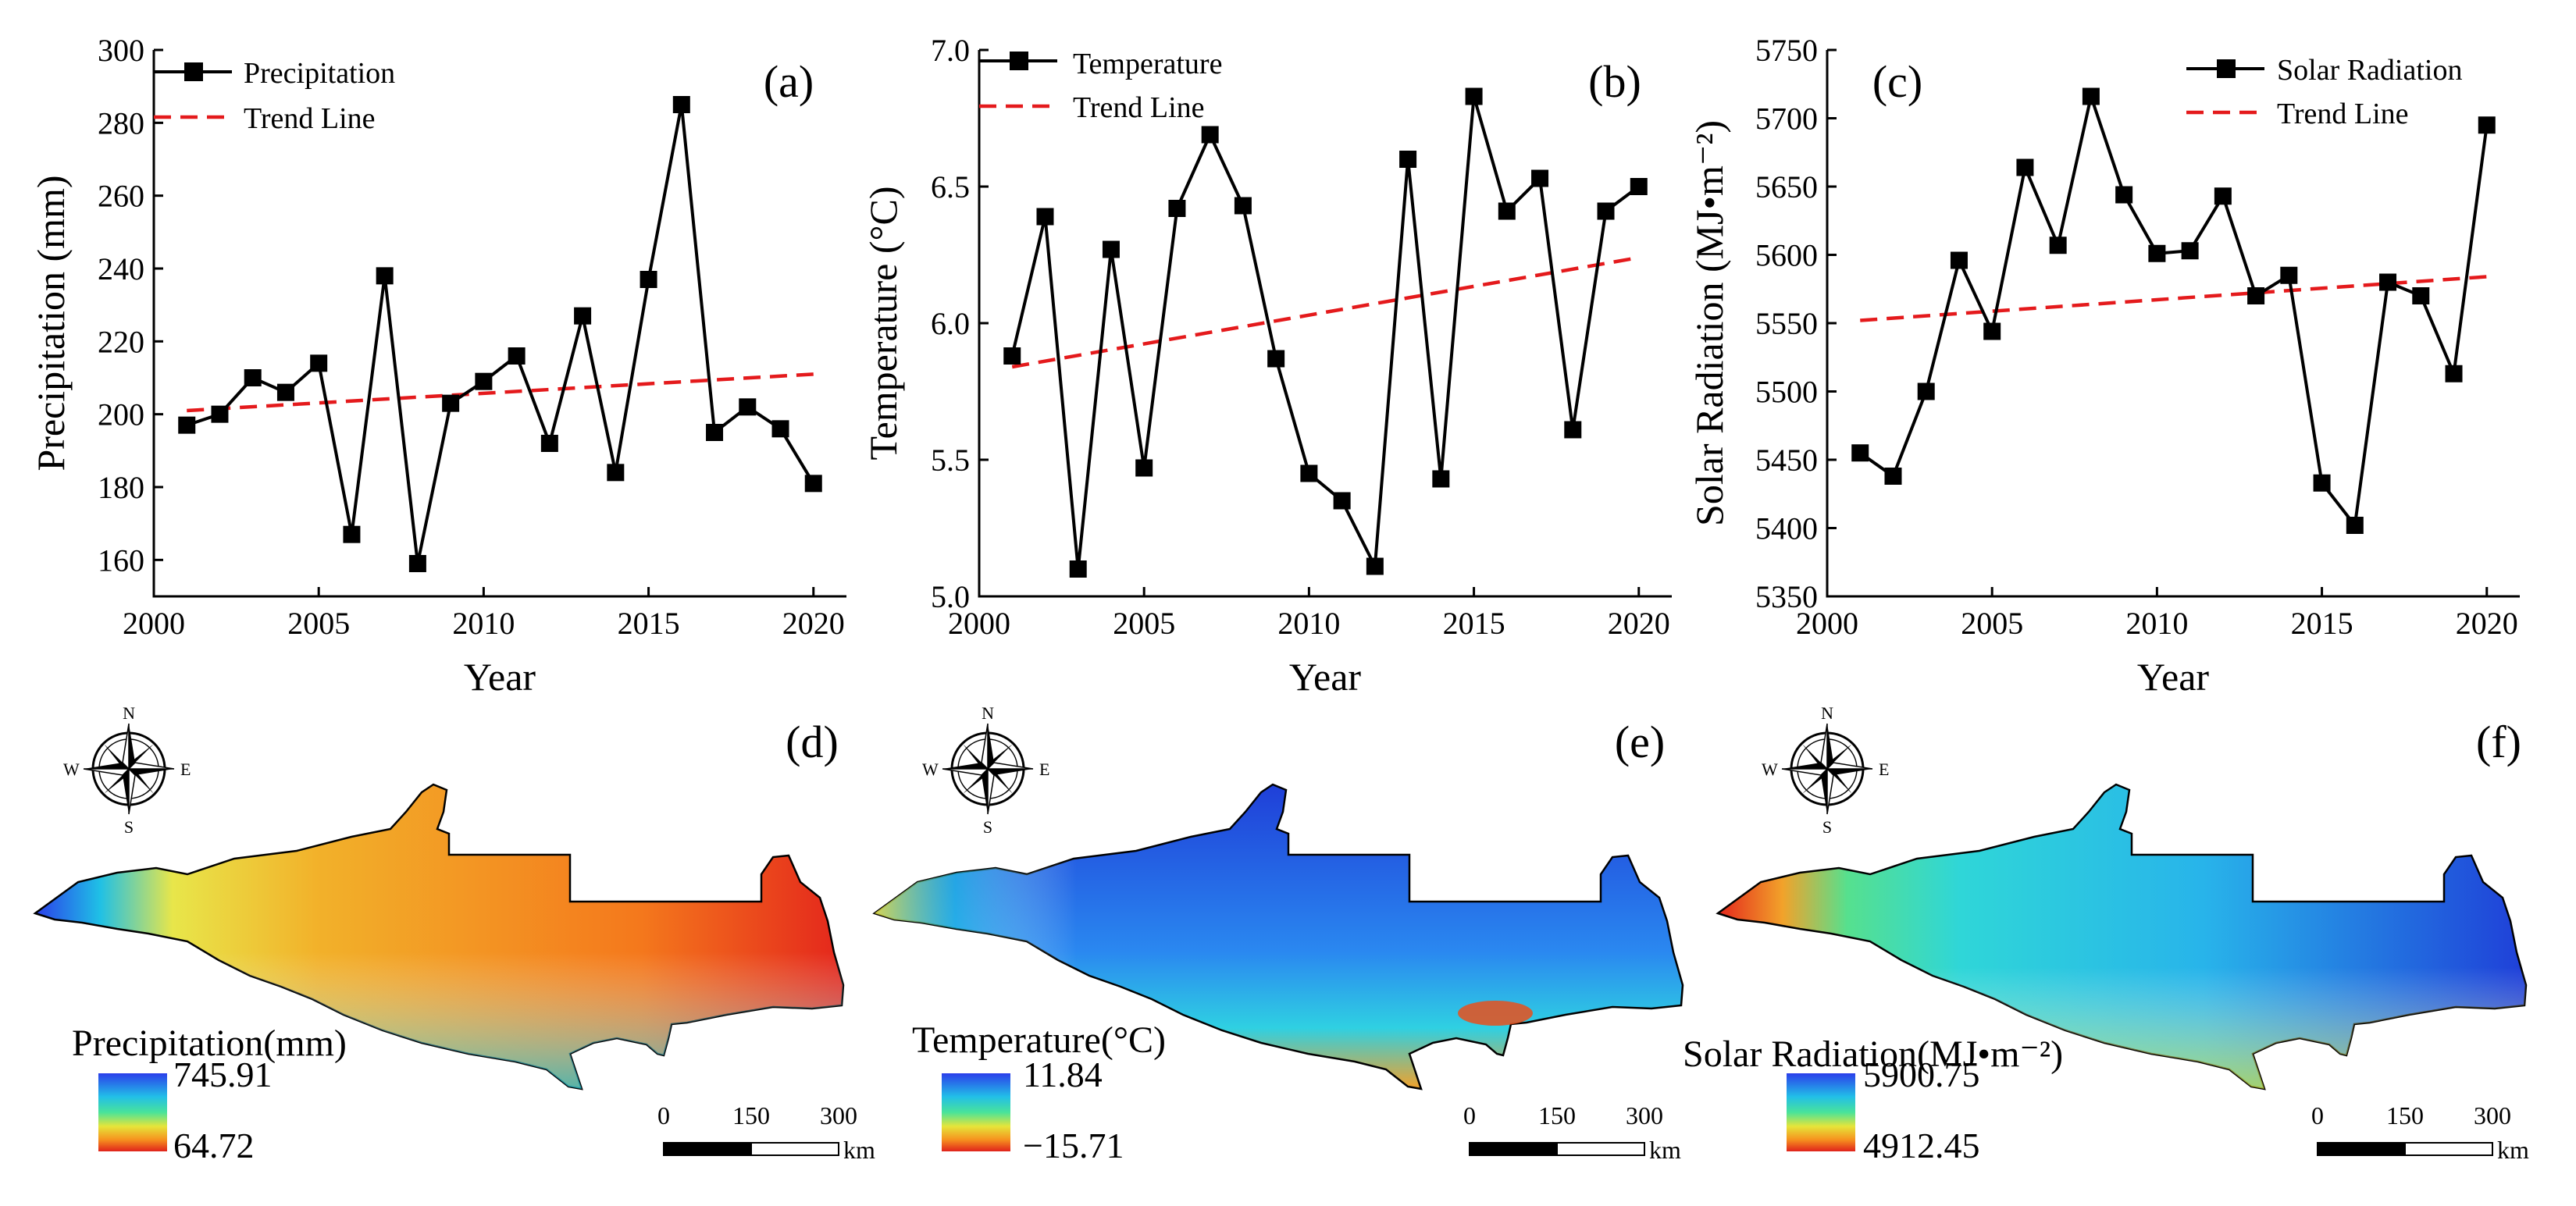 The image size is (2576, 1206). What do you see at coordinates (121, 269) in the screenshot?
I see `y-tick-label: 240` at bounding box center [121, 269].